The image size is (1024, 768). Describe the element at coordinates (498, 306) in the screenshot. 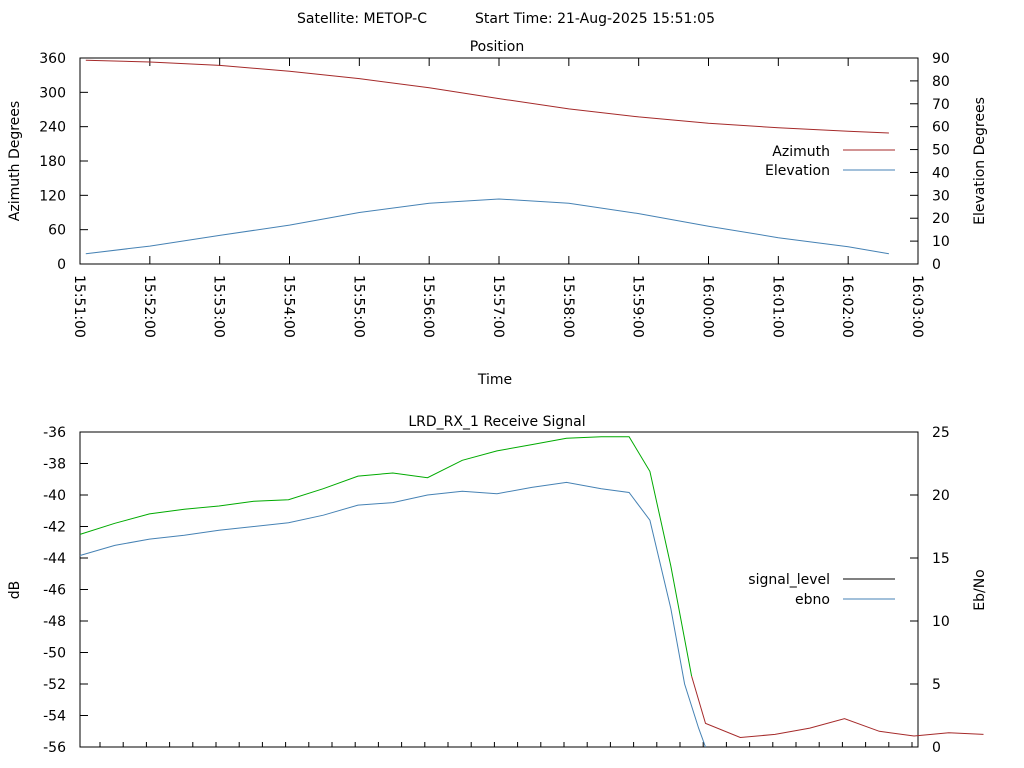

I see `position-x-tick-label: 15:57:00` at that location.